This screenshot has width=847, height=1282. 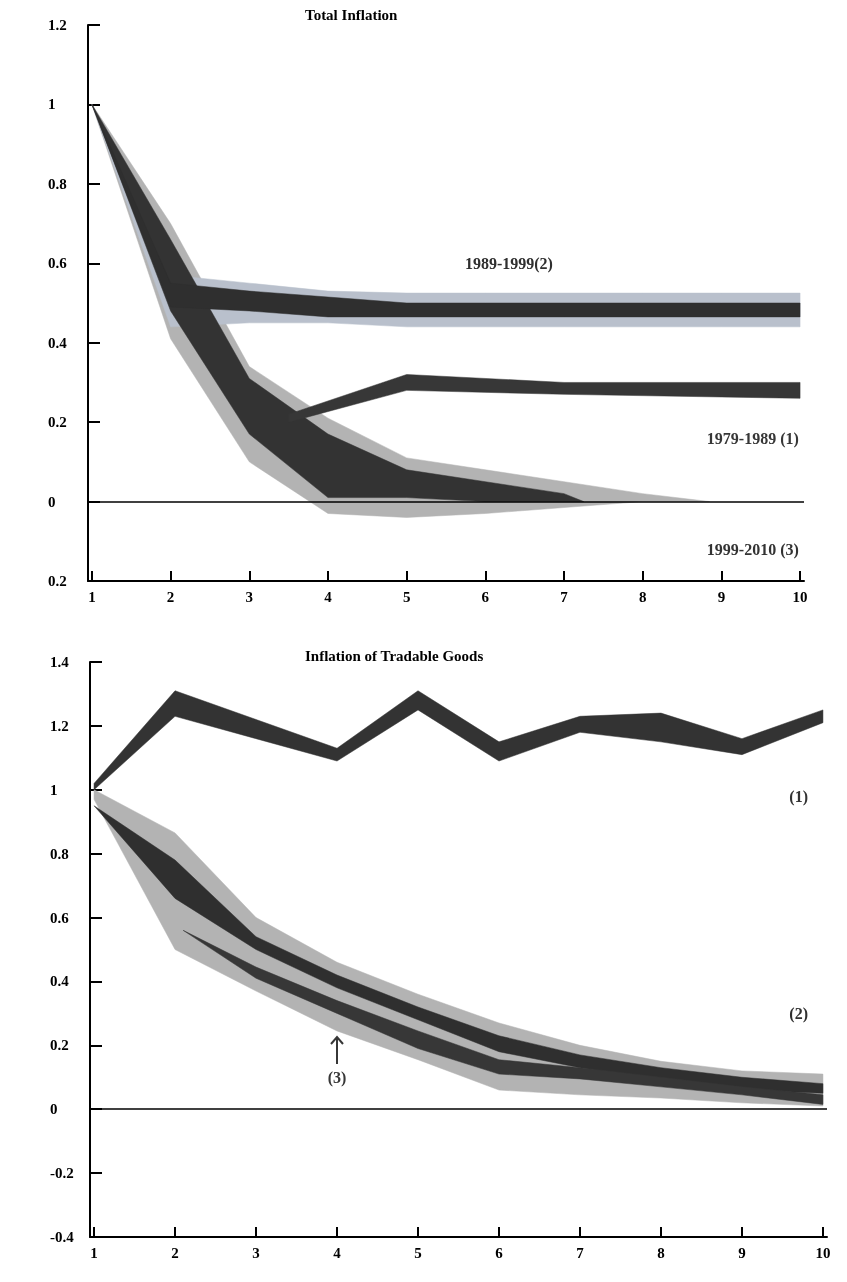 What do you see at coordinates (798, 796) in the screenshot?
I see `legend-label: (1)` at bounding box center [798, 796].